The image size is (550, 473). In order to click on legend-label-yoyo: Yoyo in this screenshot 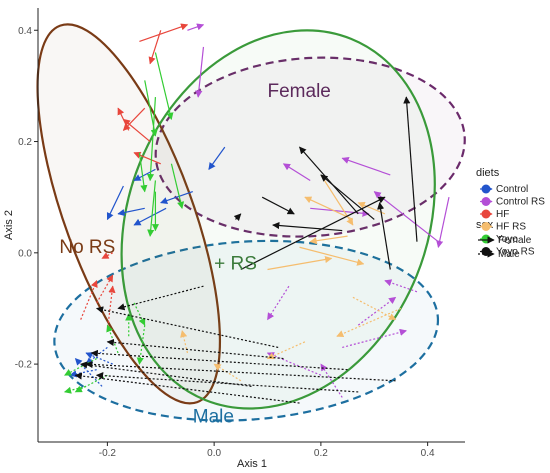, I will do `click(507, 239)`.